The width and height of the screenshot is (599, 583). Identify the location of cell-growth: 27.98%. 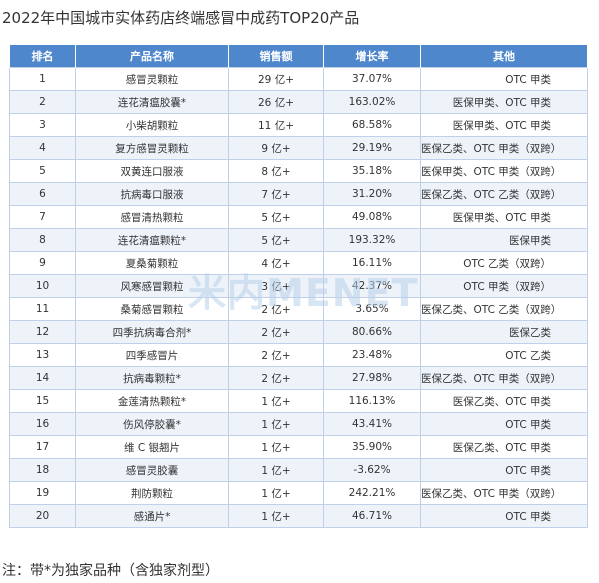
(372, 378).